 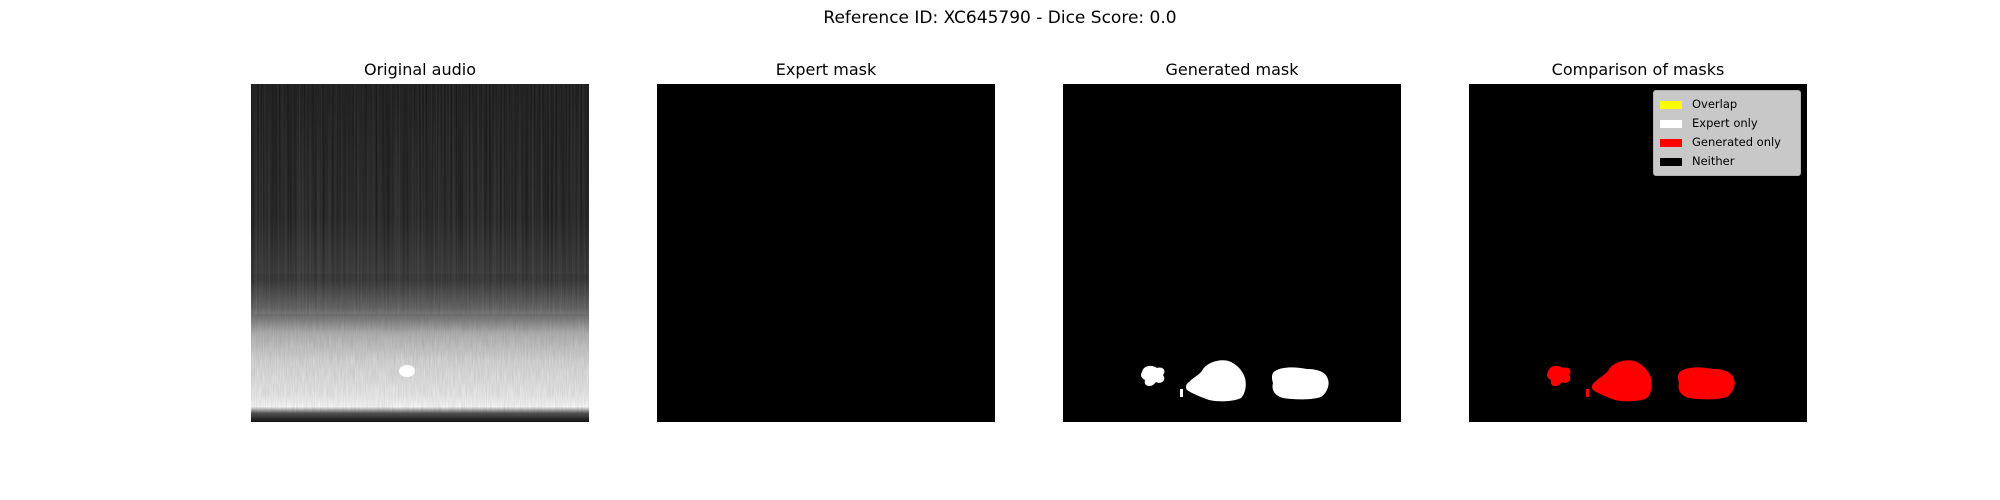 I want to click on generated-only-blobs, so click(x=1641, y=381).